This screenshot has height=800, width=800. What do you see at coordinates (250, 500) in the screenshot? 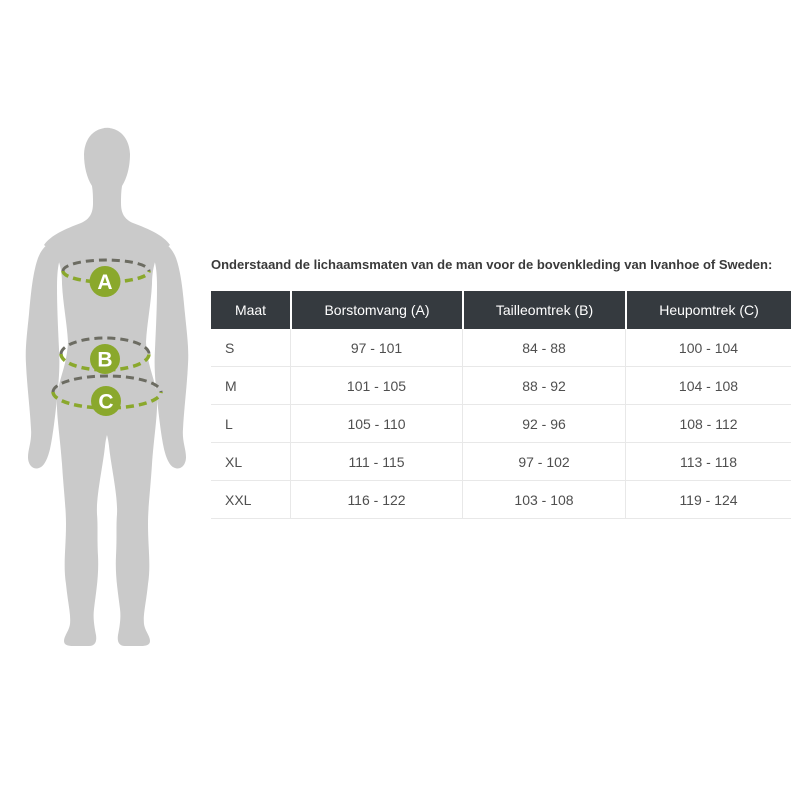
I see `size-cell: XXL` at bounding box center [250, 500].